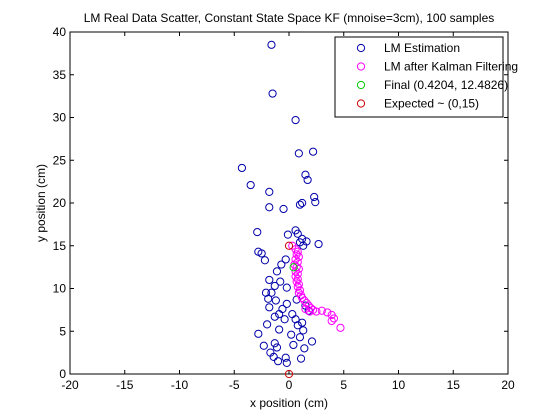 The image size is (560, 420). I want to click on x-tick-label: -5, so click(234, 385).